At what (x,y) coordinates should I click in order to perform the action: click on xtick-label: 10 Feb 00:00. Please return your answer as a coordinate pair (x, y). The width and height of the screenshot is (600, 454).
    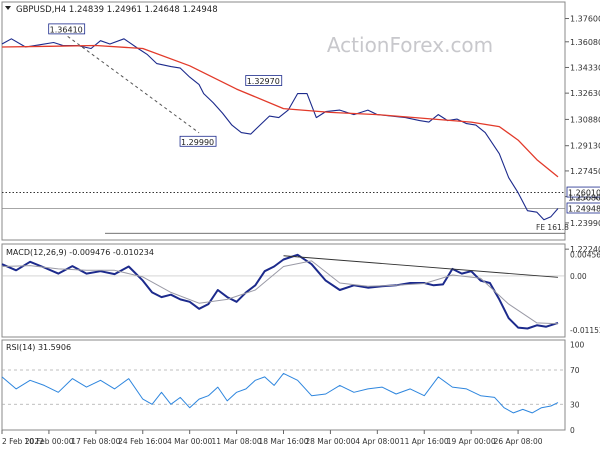
    Looking at the image, I should click on (48, 441).